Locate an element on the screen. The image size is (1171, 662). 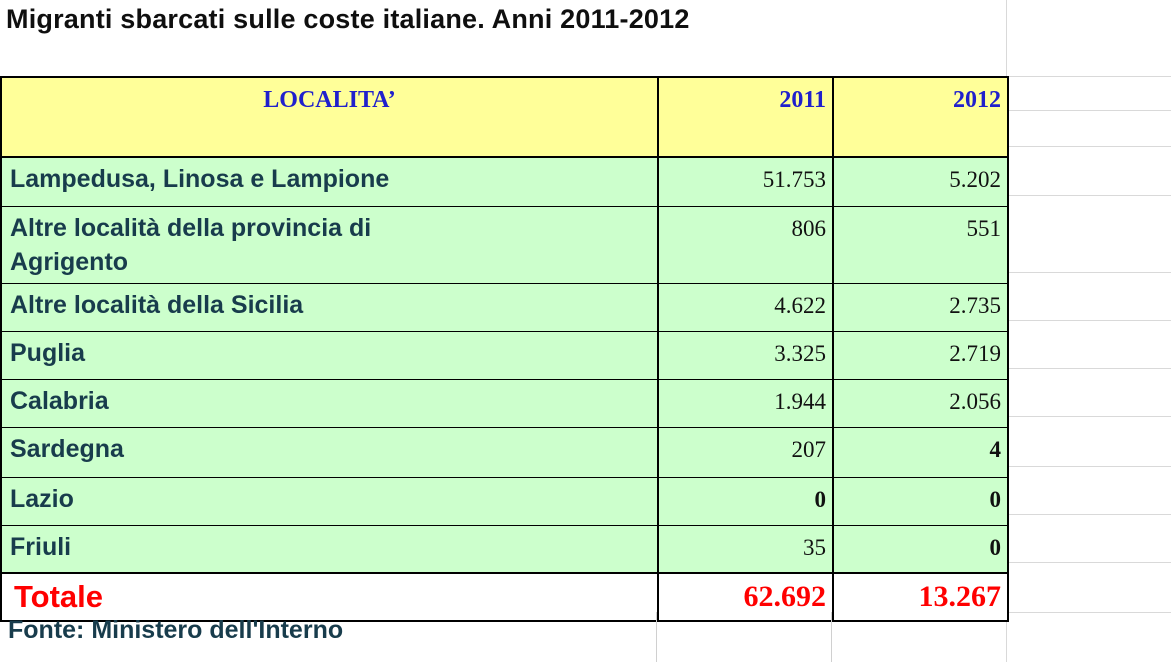
row-label-text: Altre località della provincia di is located at coordinates (191, 227).